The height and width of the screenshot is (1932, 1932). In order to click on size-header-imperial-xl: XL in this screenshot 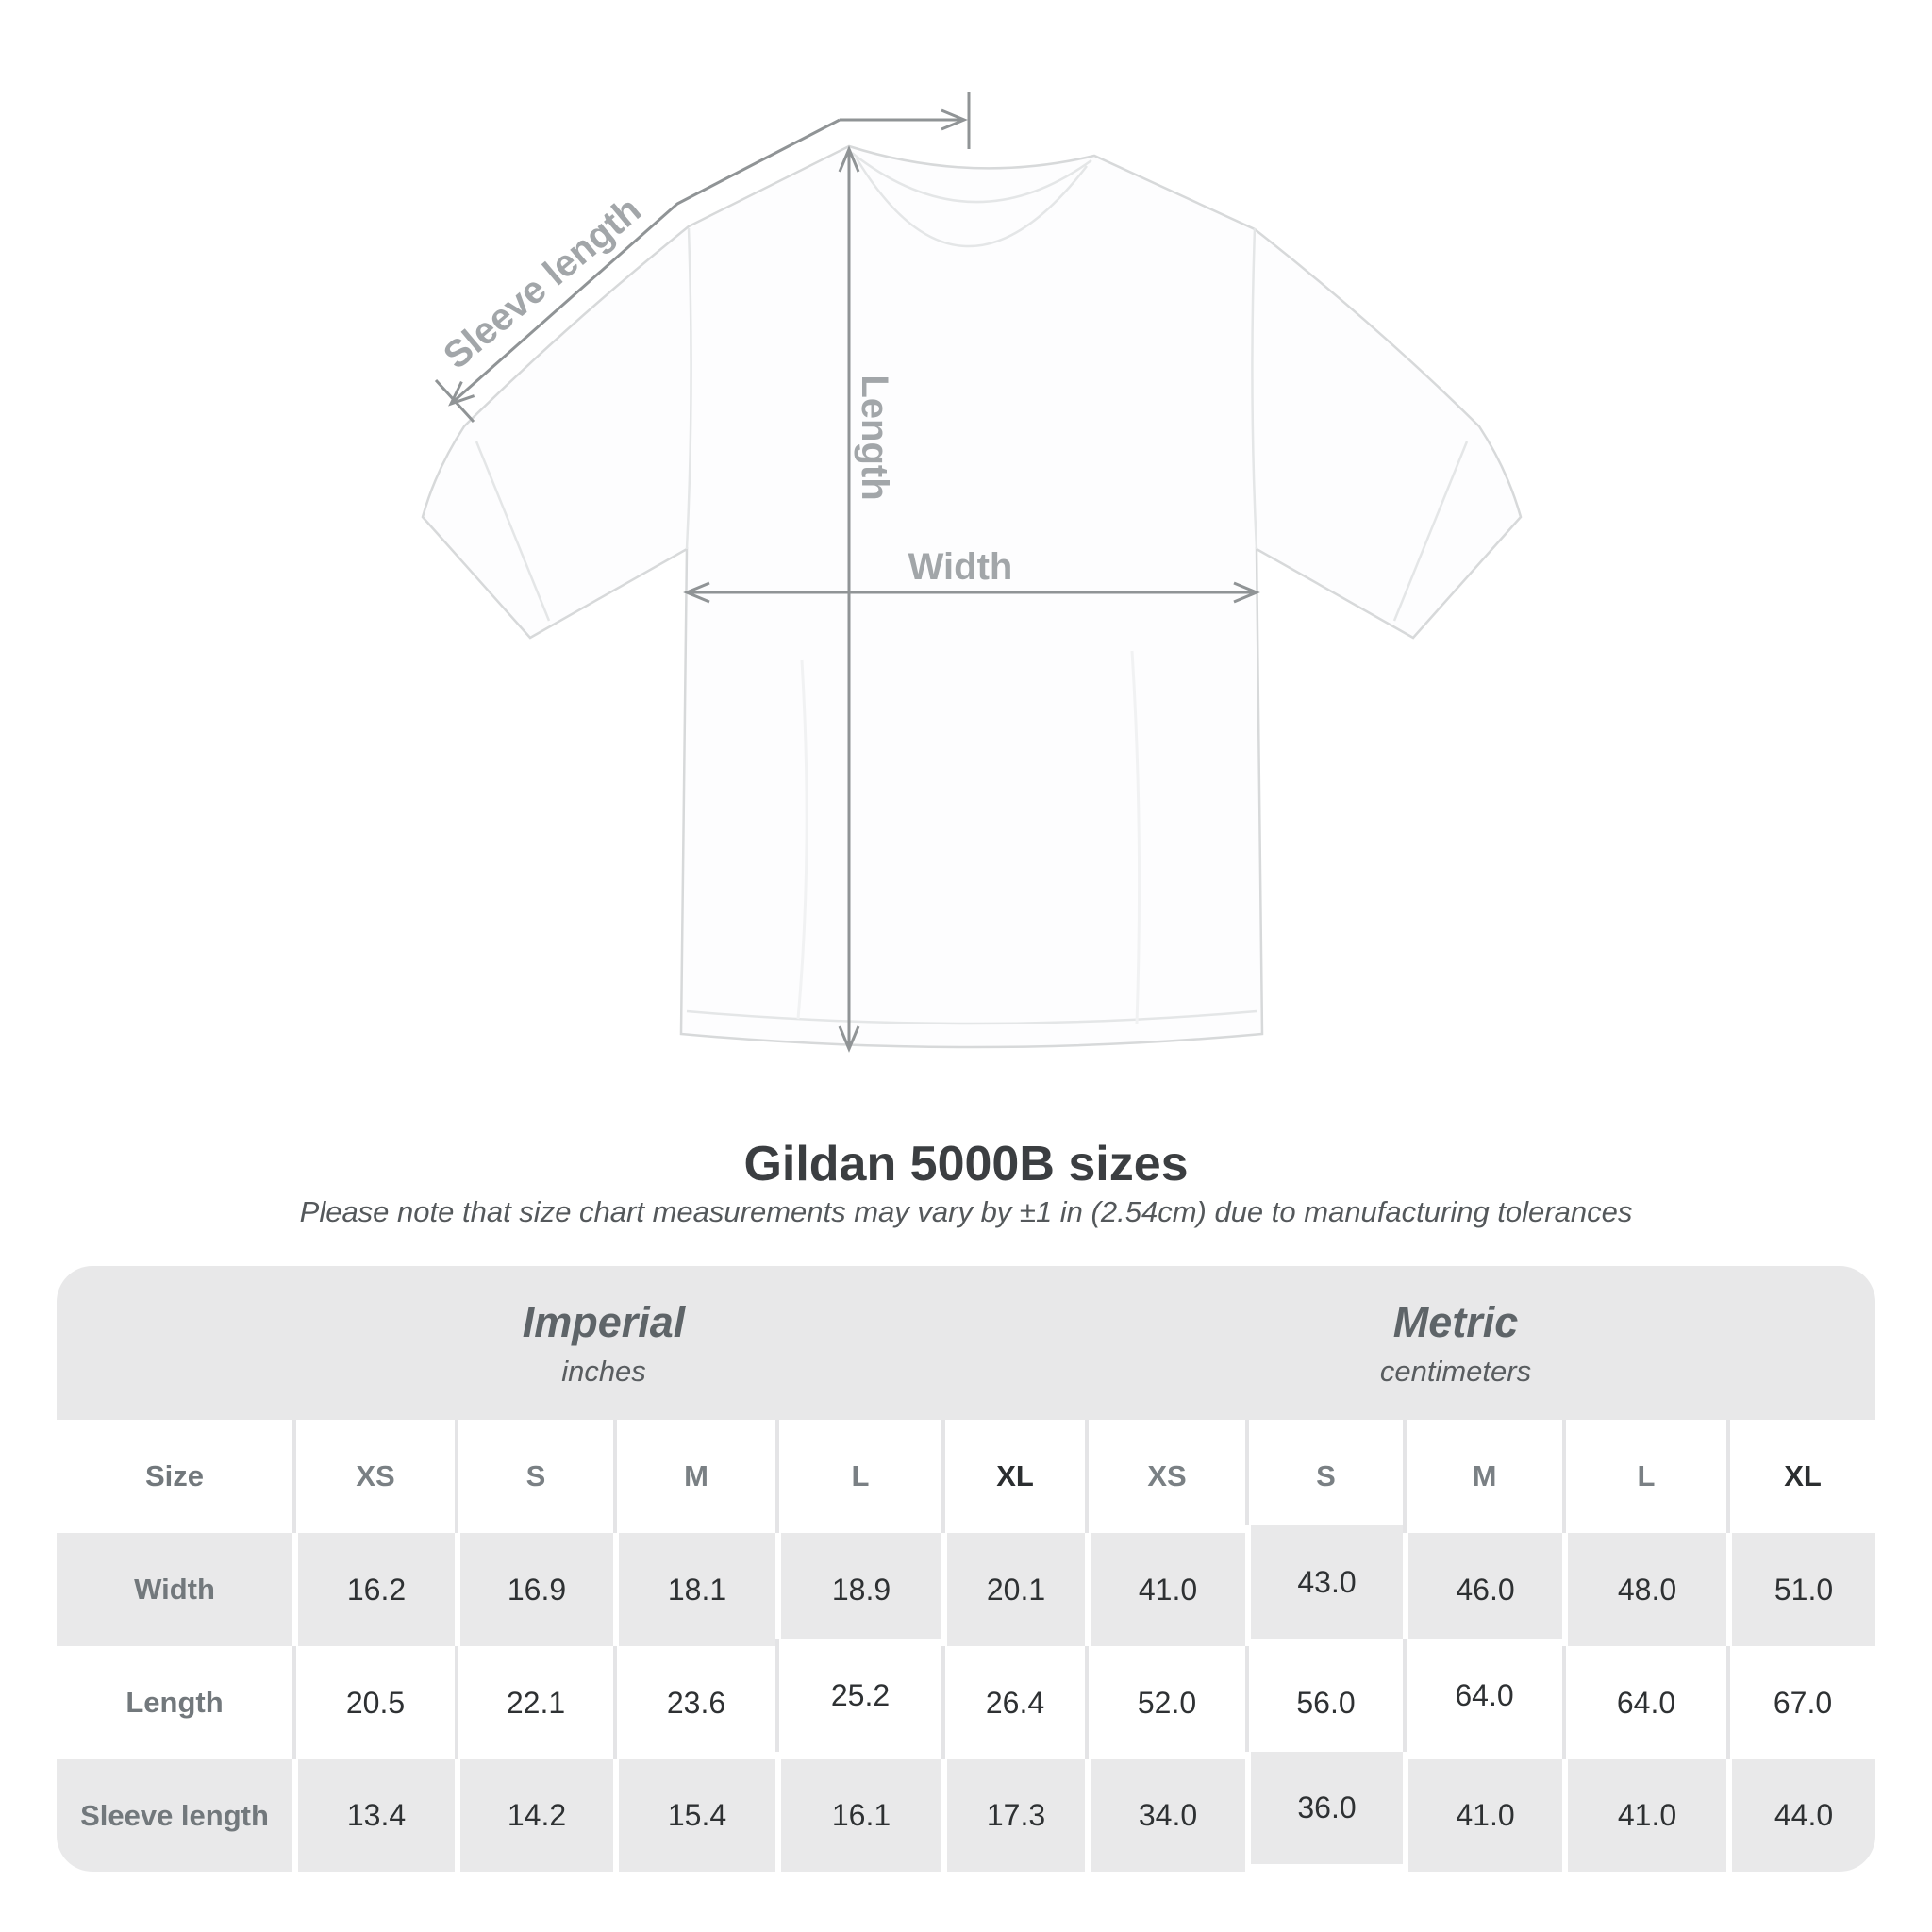, I will do `click(1013, 1476)`.